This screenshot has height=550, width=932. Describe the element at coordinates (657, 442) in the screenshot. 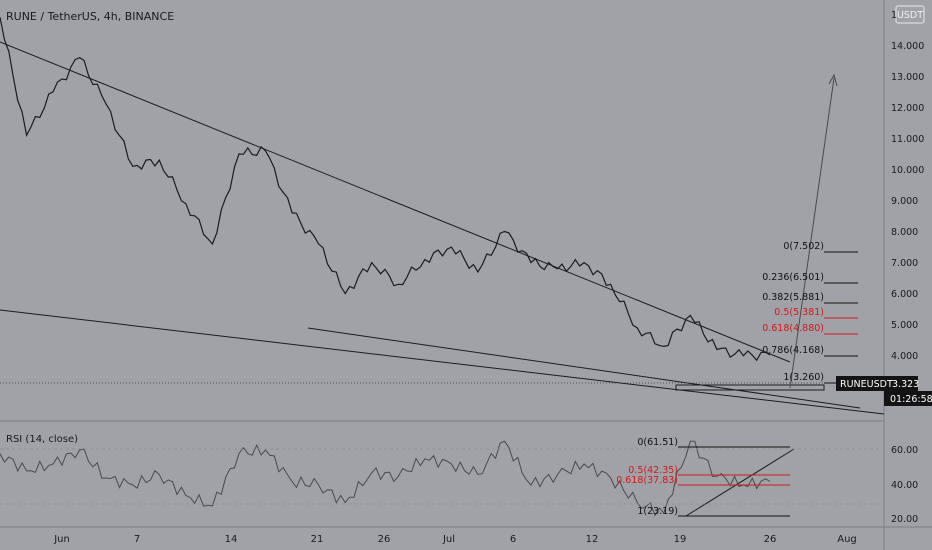

I see `fib-rsi-label: 0(61.51)` at that location.